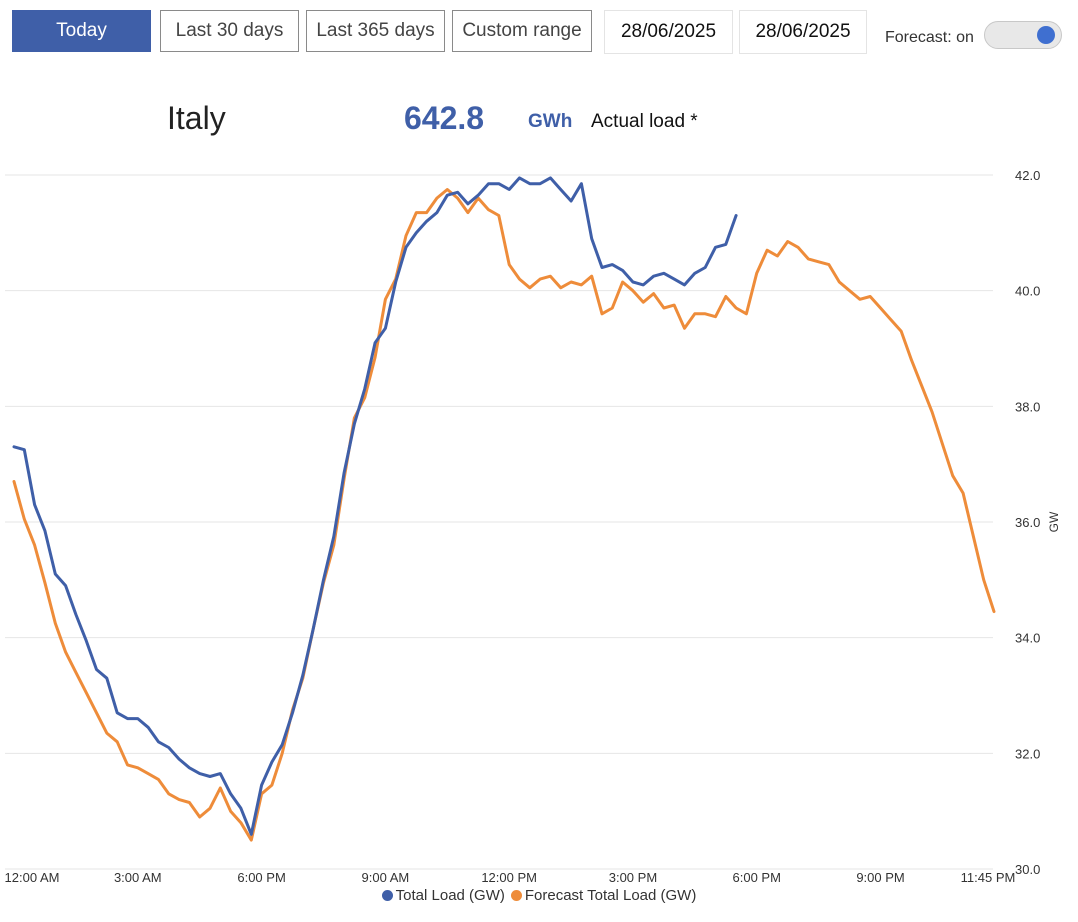 This screenshot has width=1078, height=922. Describe the element at coordinates (1027, 638) in the screenshot. I see `y-tick-label: 34.0` at that location.